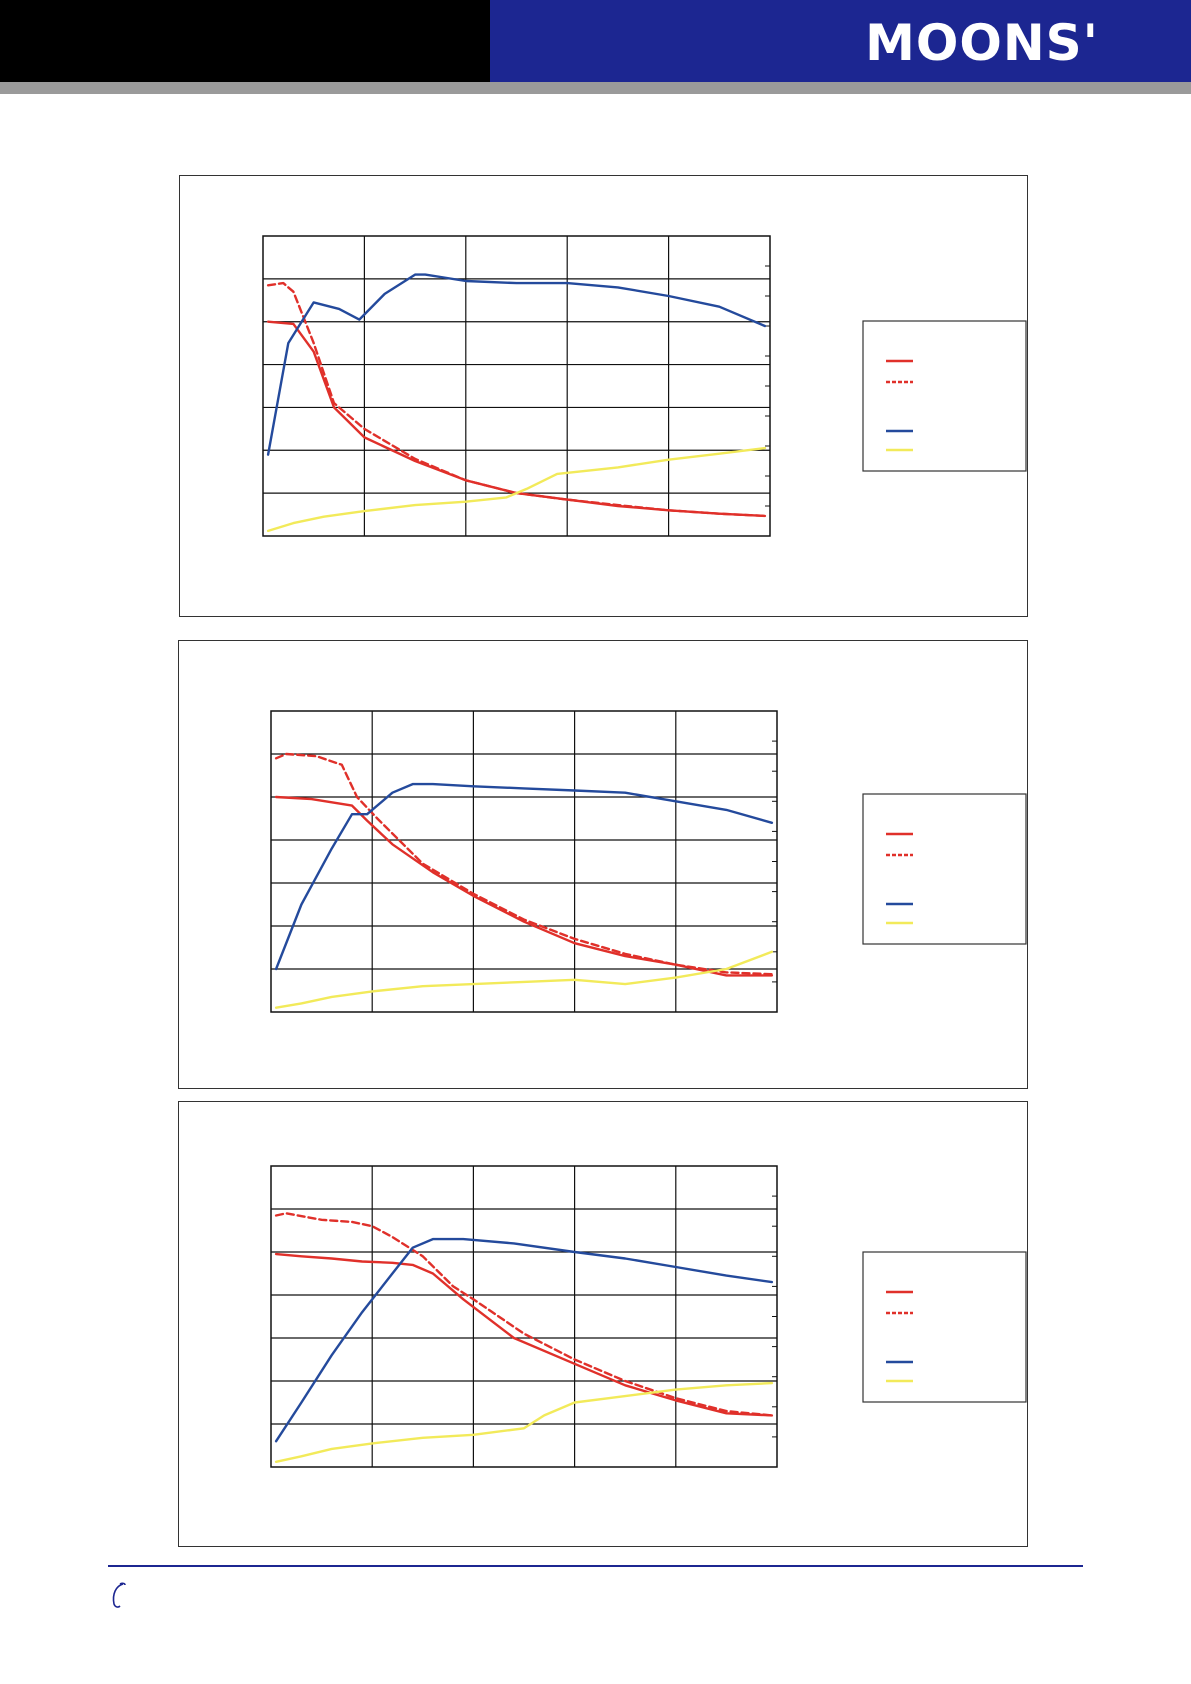 The height and width of the screenshot is (1684, 1191). Describe the element at coordinates (119, 1595) in the screenshot. I see `phone-icon` at that location.